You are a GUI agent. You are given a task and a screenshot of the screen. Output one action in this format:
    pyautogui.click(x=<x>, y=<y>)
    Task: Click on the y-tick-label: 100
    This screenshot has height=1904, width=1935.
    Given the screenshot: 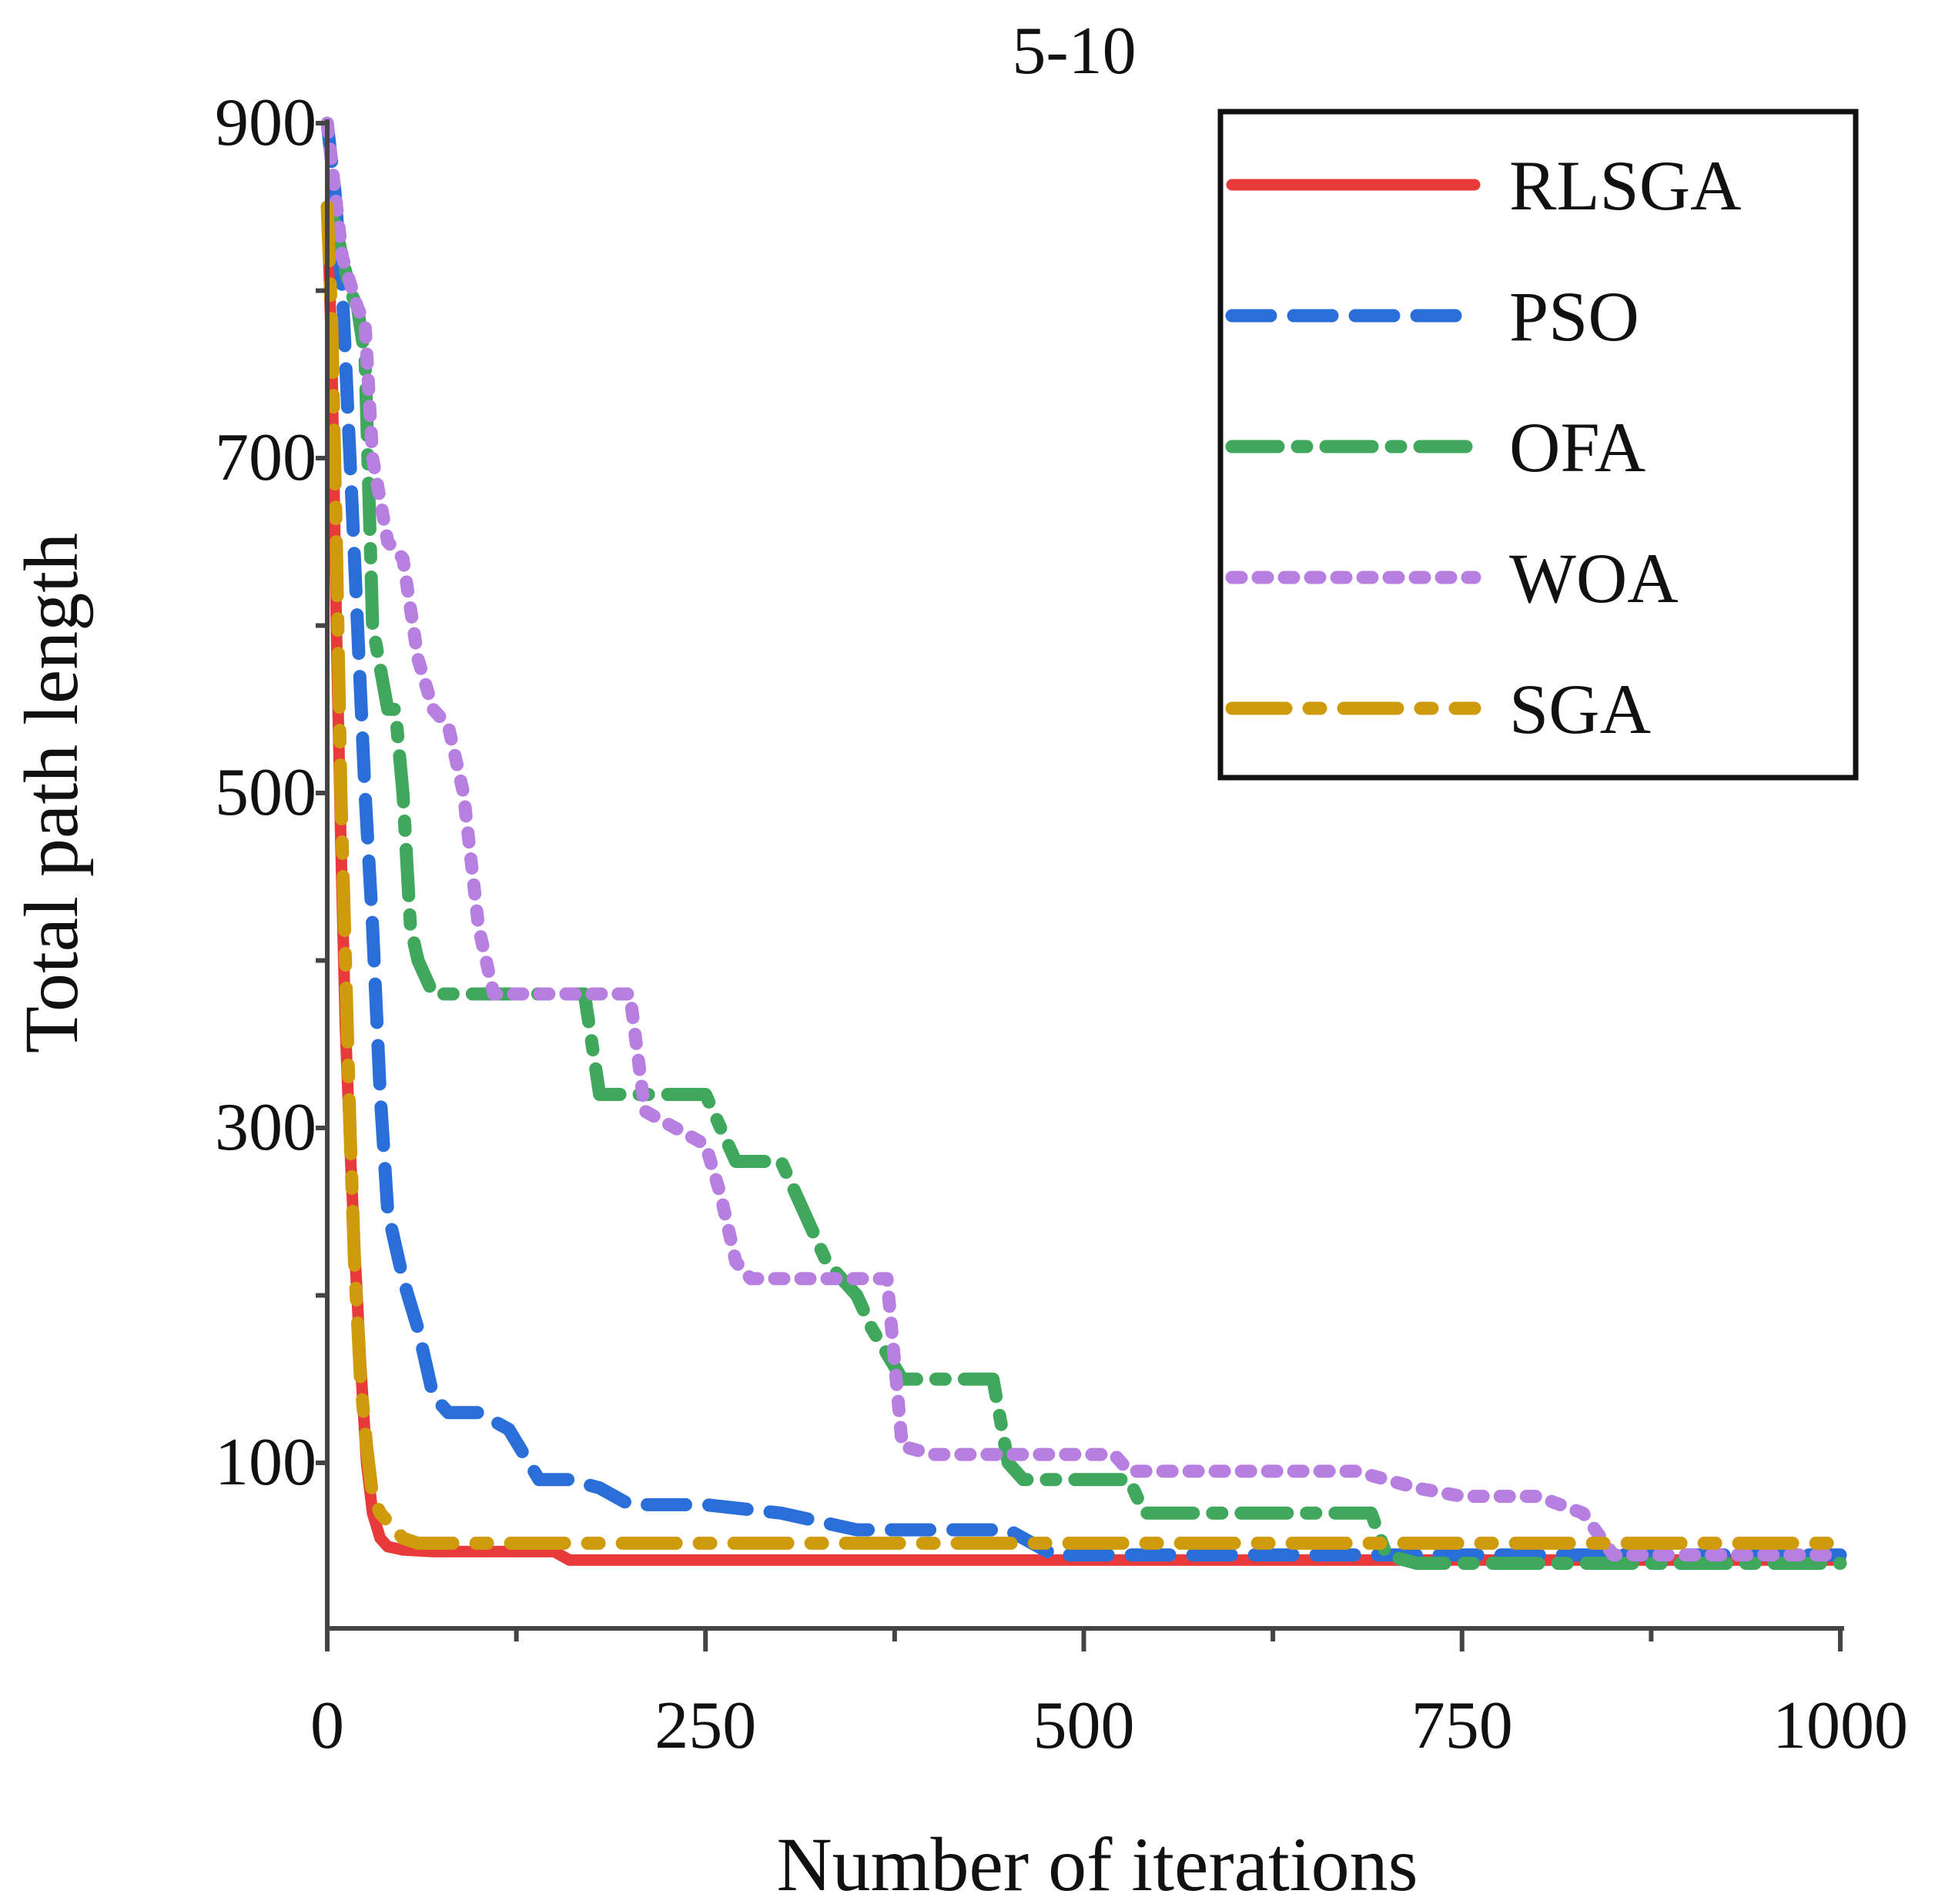 What is the action you would take?
    pyautogui.click(x=265, y=1462)
    